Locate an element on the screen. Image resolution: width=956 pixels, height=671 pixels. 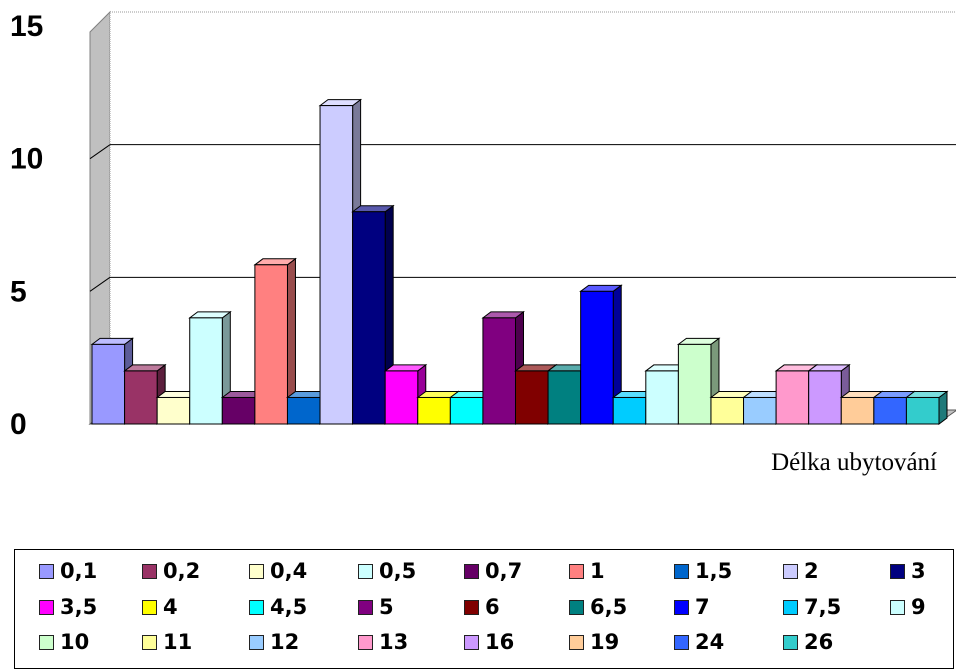
legend-item: 2 is located at coordinates (801, 571).